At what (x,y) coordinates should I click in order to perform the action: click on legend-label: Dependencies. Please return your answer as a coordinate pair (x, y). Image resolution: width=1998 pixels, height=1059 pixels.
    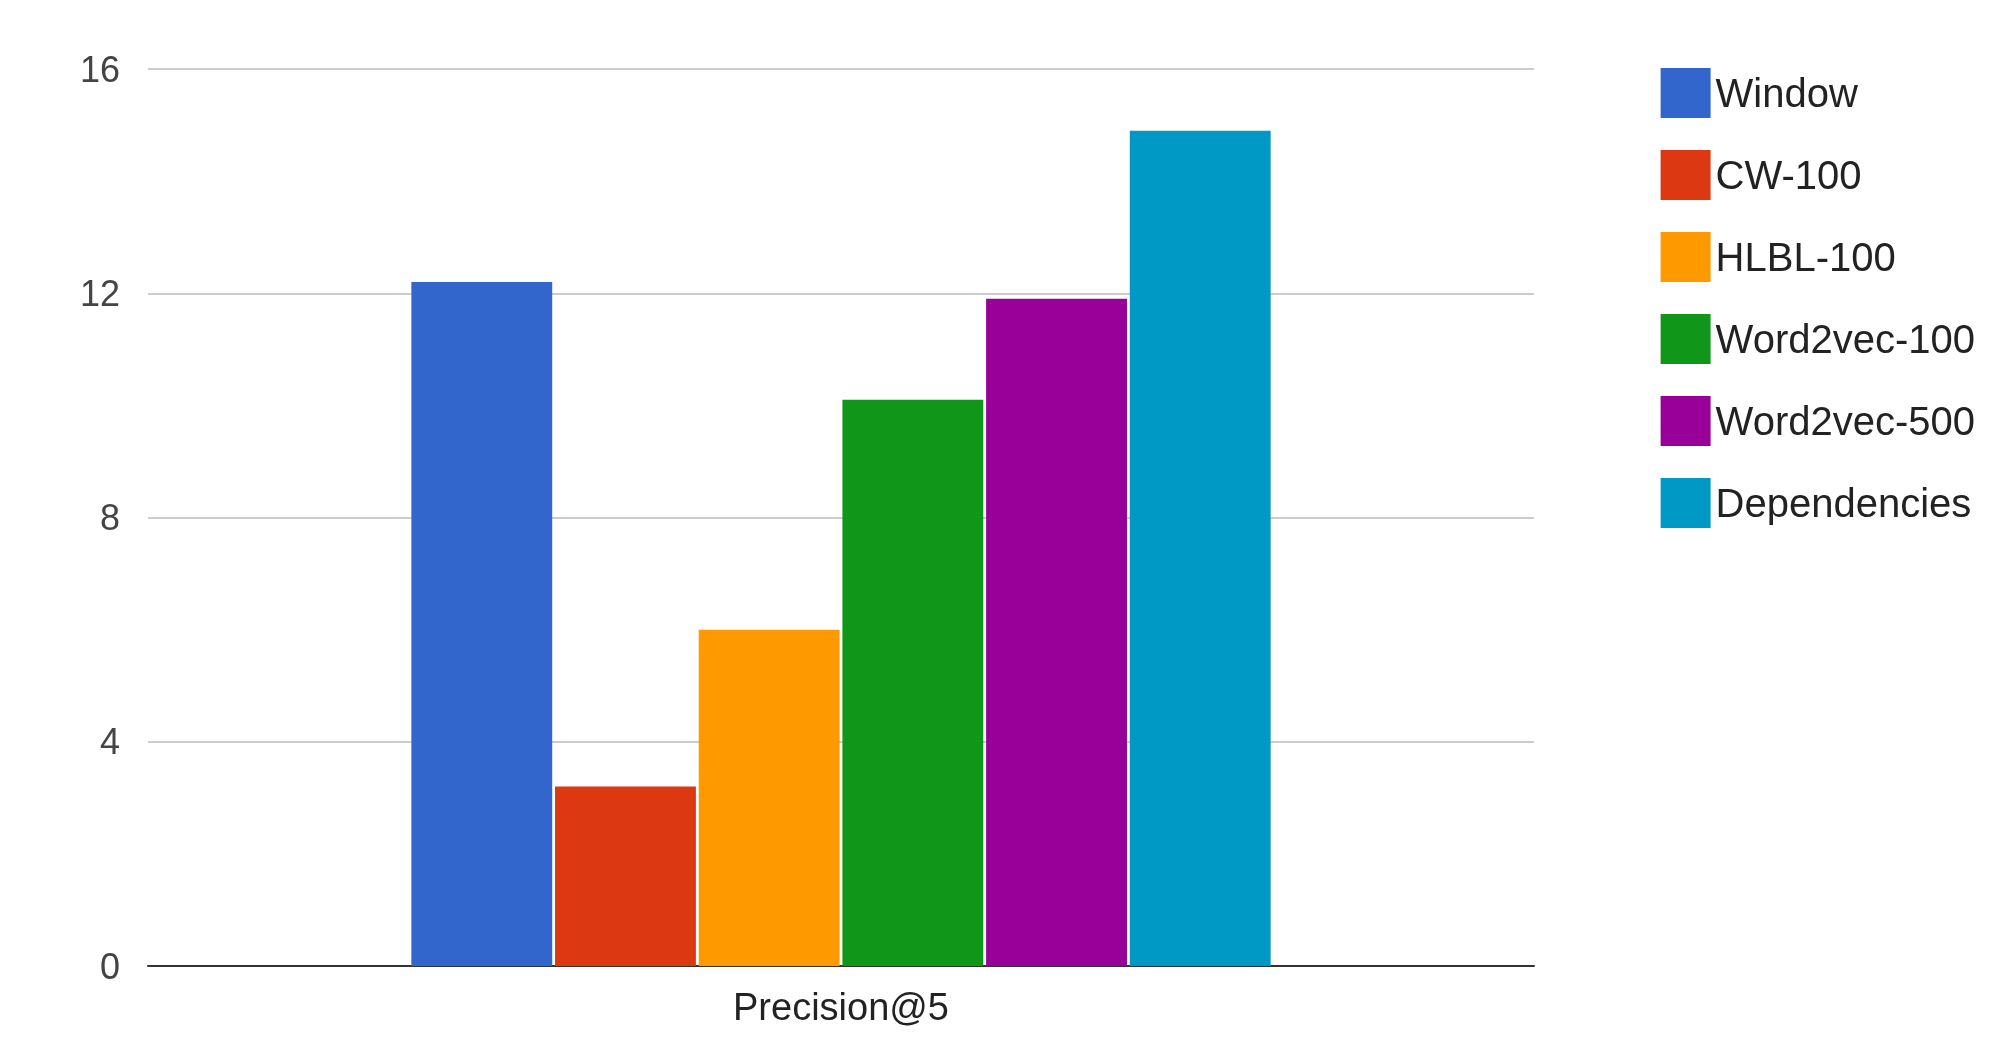
    Looking at the image, I should click on (1843, 503).